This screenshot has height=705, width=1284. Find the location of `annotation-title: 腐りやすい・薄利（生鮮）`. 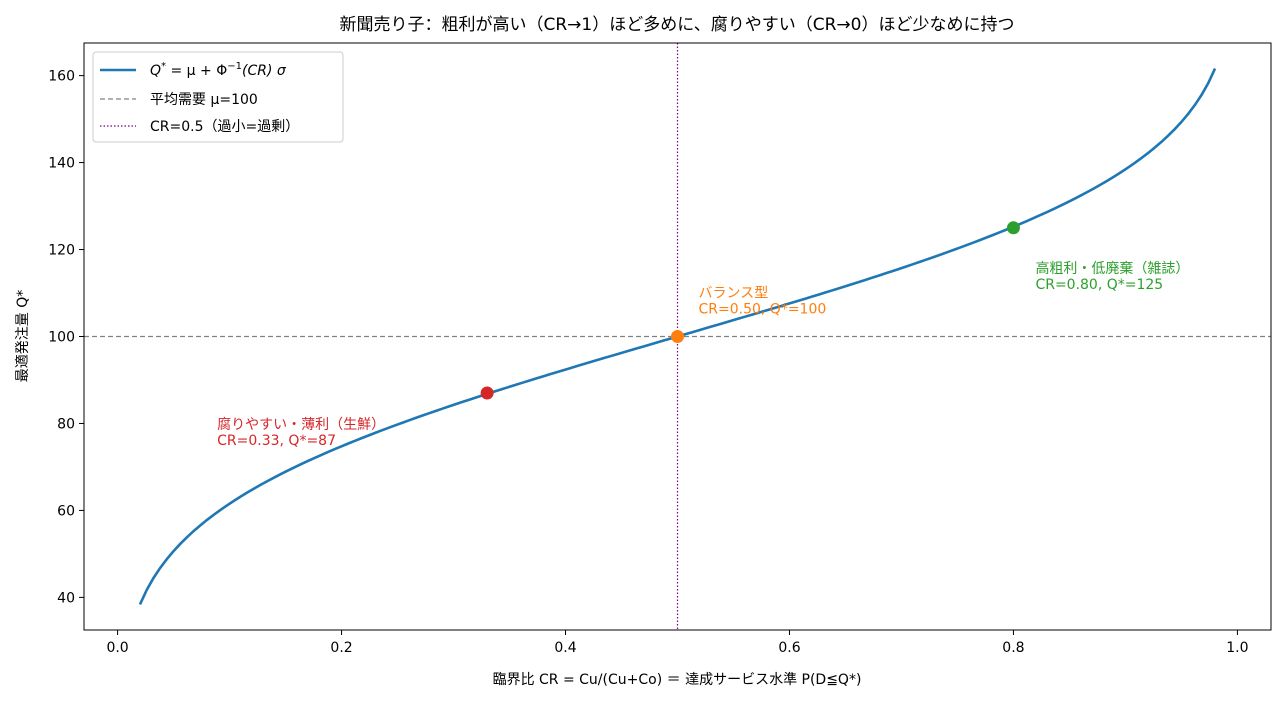

annotation-title: 腐りやすい・薄利（生鮮） is located at coordinates (301, 424).